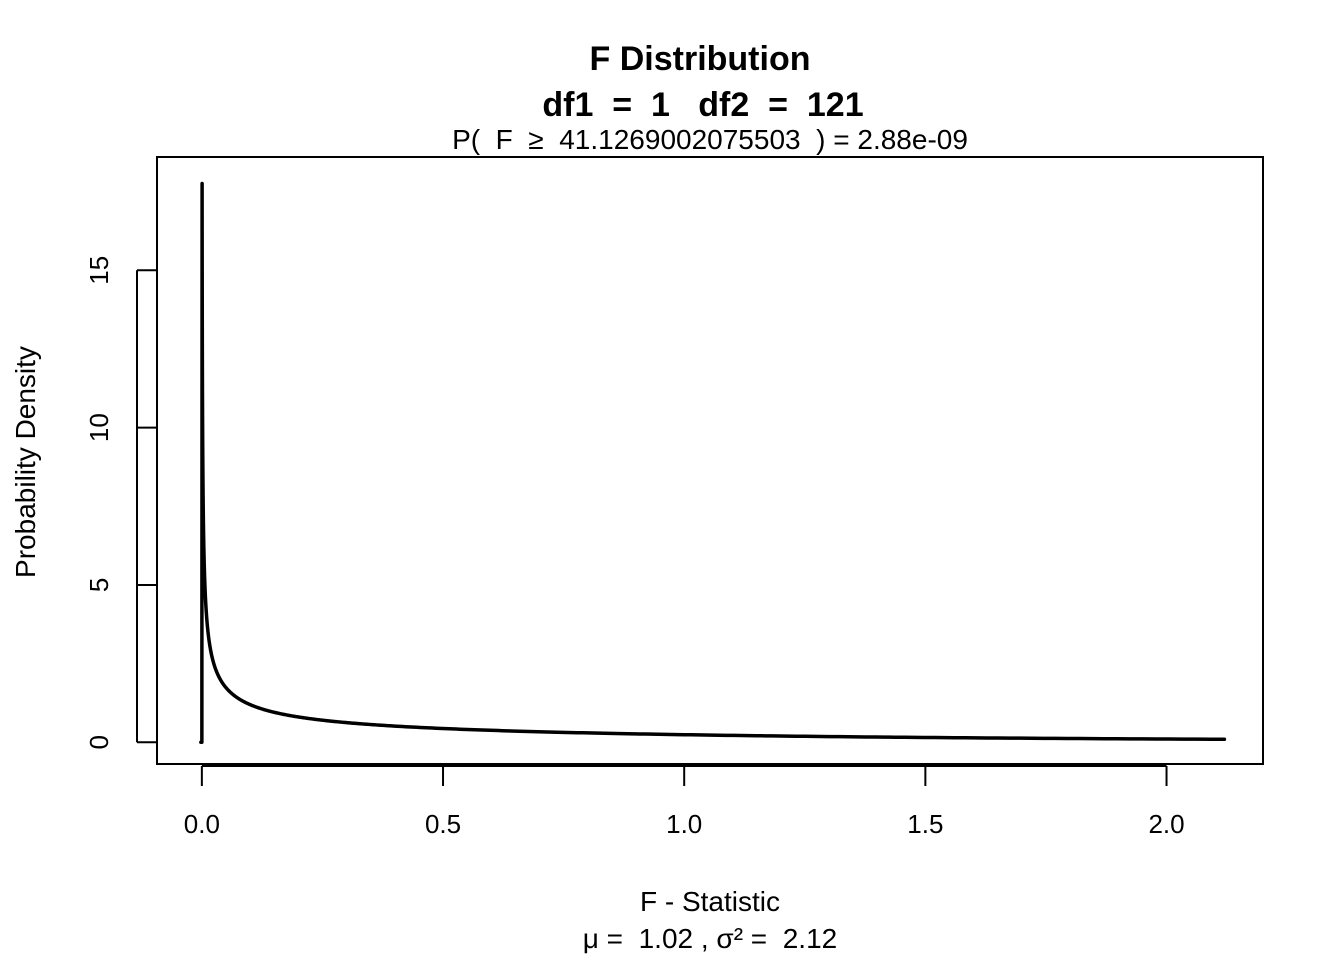 Image resolution: width=1344 pixels, height=960 pixels. What do you see at coordinates (443, 824) in the screenshot?
I see `x-tick-label: 0.5` at bounding box center [443, 824].